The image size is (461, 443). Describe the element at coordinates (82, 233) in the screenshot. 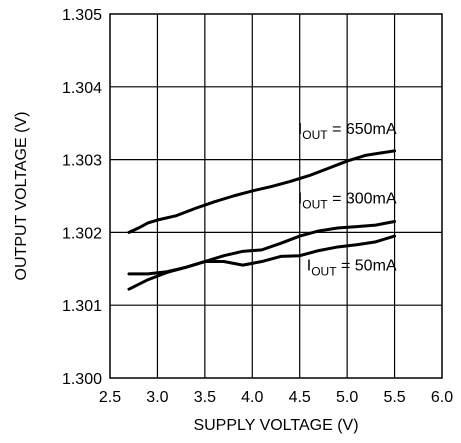

I see `y-tick-label: 1.302` at that location.